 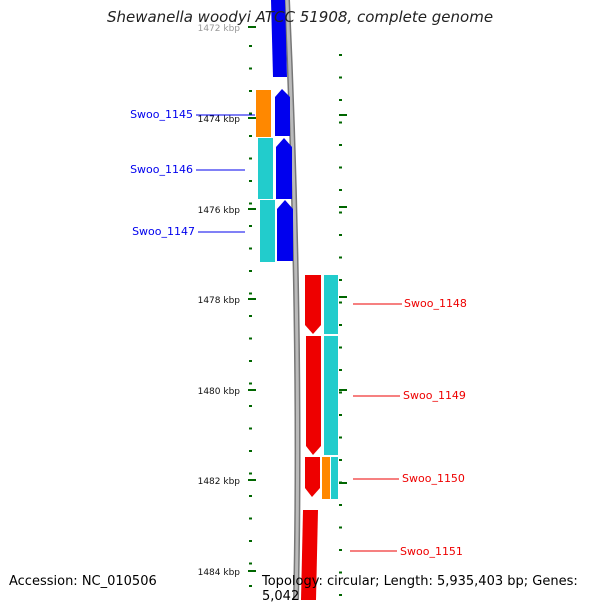 I want to click on gene-label: Swoo_1145, so click(x=161, y=114).